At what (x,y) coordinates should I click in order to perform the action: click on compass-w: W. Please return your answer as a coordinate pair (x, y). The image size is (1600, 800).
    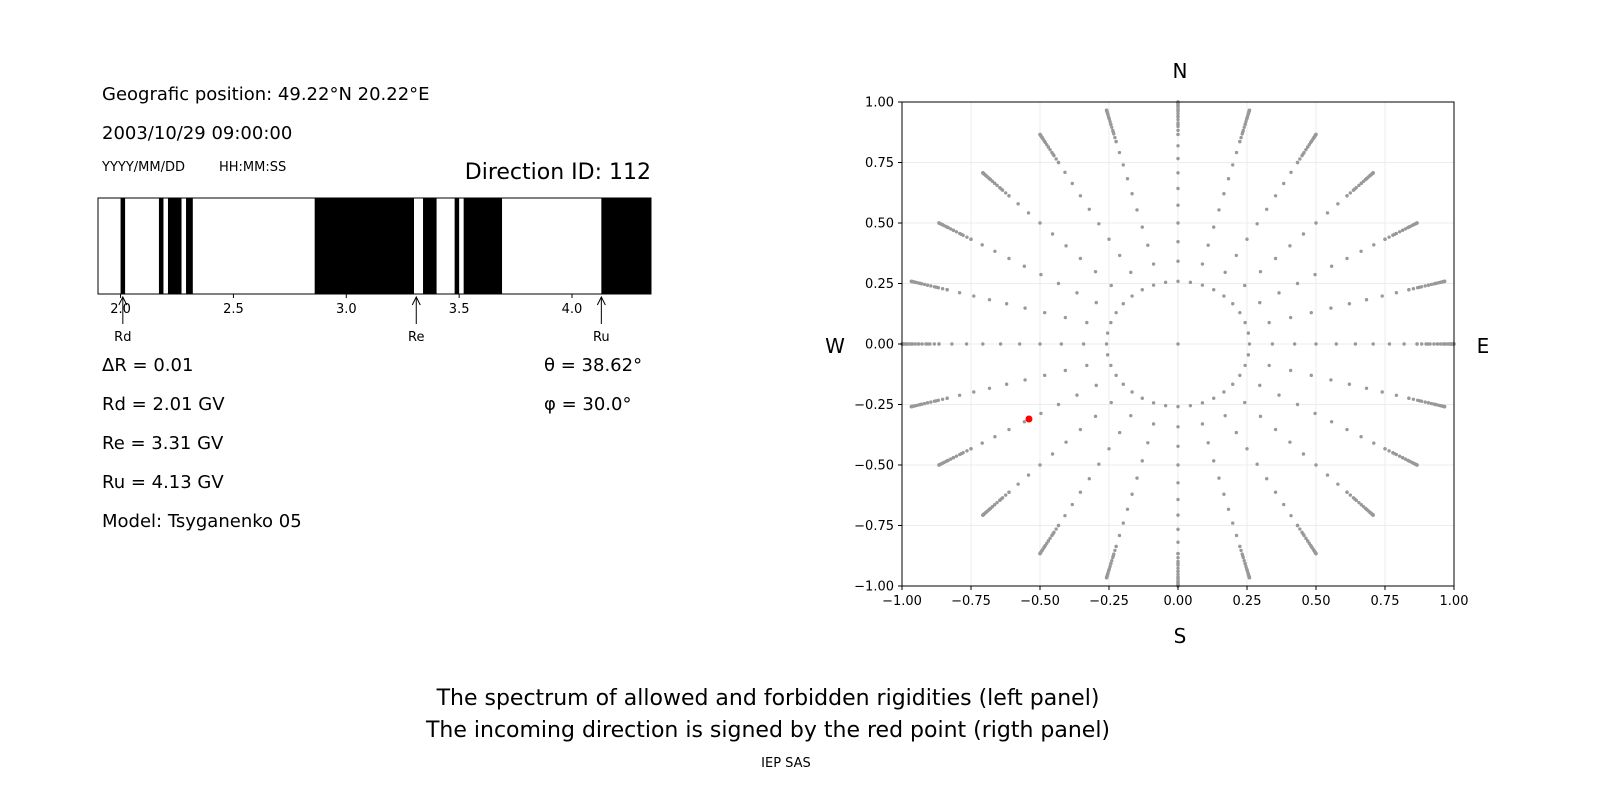
    Looking at the image, I should click on (835, 346).